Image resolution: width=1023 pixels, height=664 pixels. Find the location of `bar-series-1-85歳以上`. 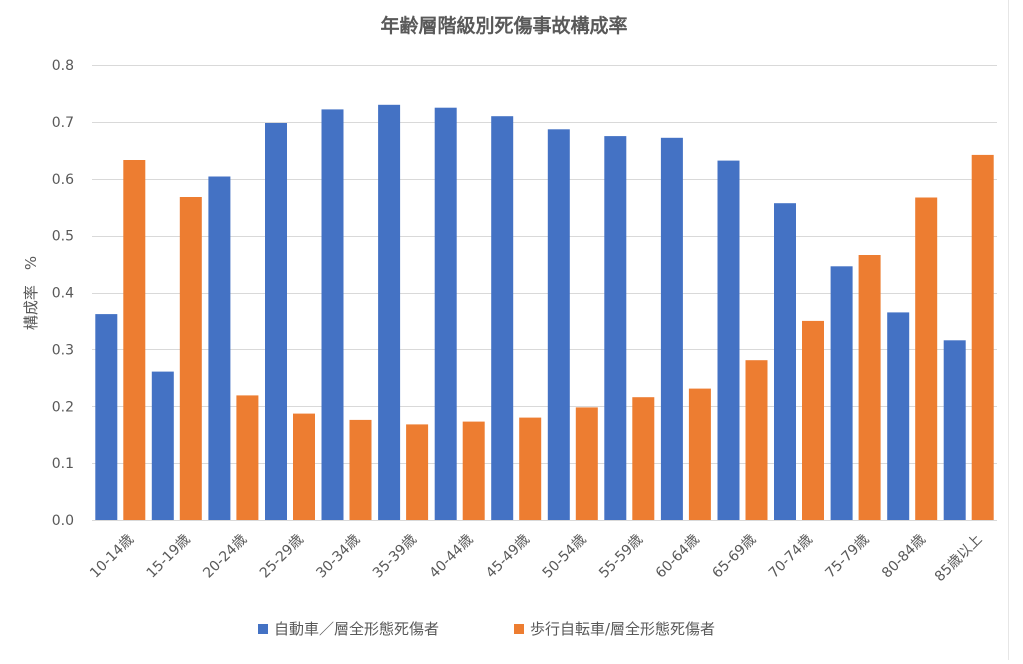

bar-series-1-85歳以上 is located at coordinates (954, 430).